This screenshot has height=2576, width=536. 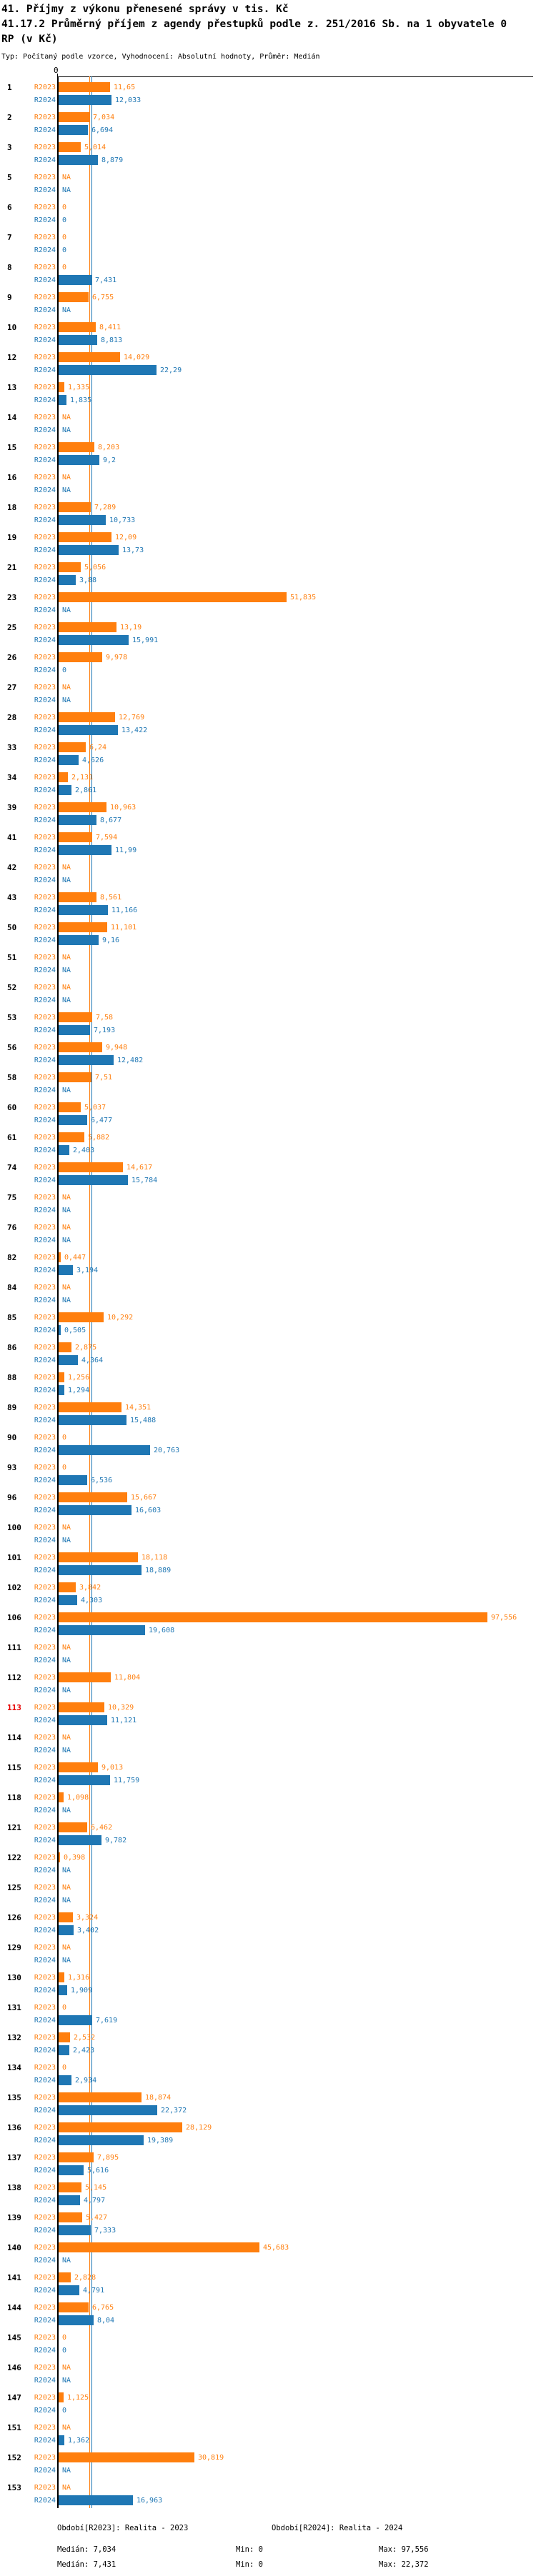 What do you see at coordinates (92, 1361) in the screenshot?
I see `bar-value-label-r2024: 4,364` at bounding box center [92, 1361].